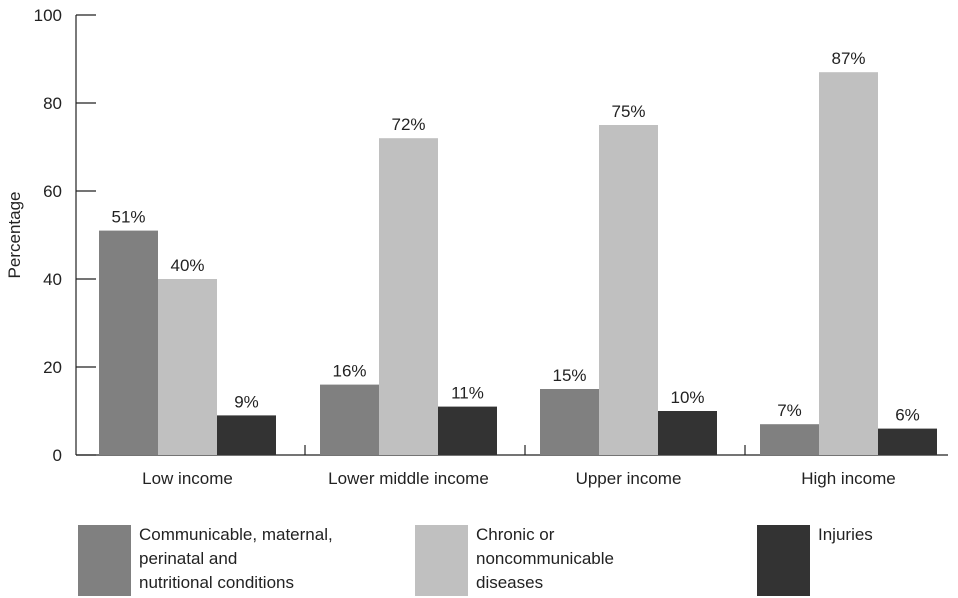 Image resolution: width=958 pixels, height=598 pixels. Describe the element at coordinates (246, 401) in the screenshot. I see `data-label-injuries: 9%` at that location.